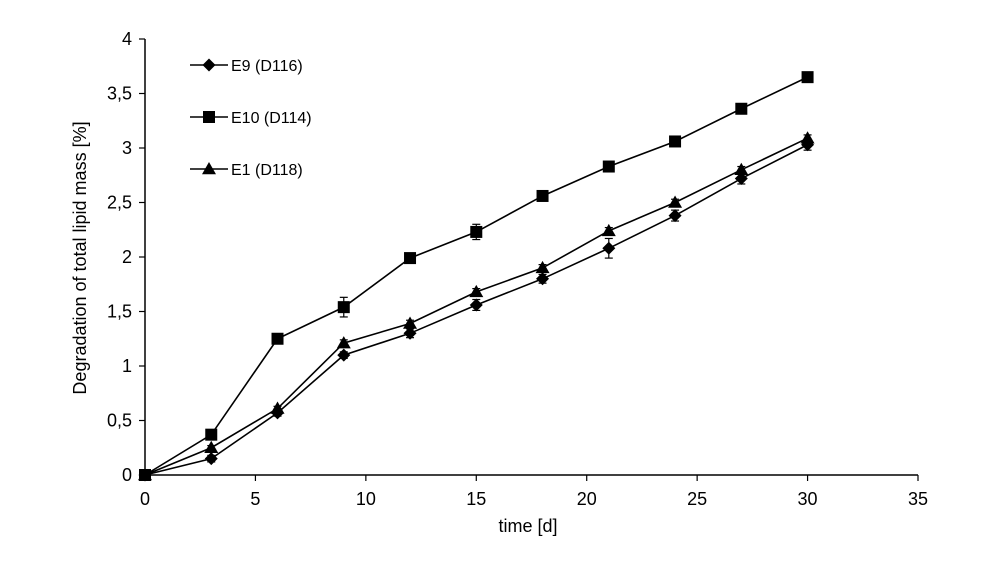 Image resolution: width=1005 pixels, height=576 pixels. What do you see at coordinates (209, 65) in the screenshot?
I see `legend-marker-diamond` at bounding box center [209, 65].